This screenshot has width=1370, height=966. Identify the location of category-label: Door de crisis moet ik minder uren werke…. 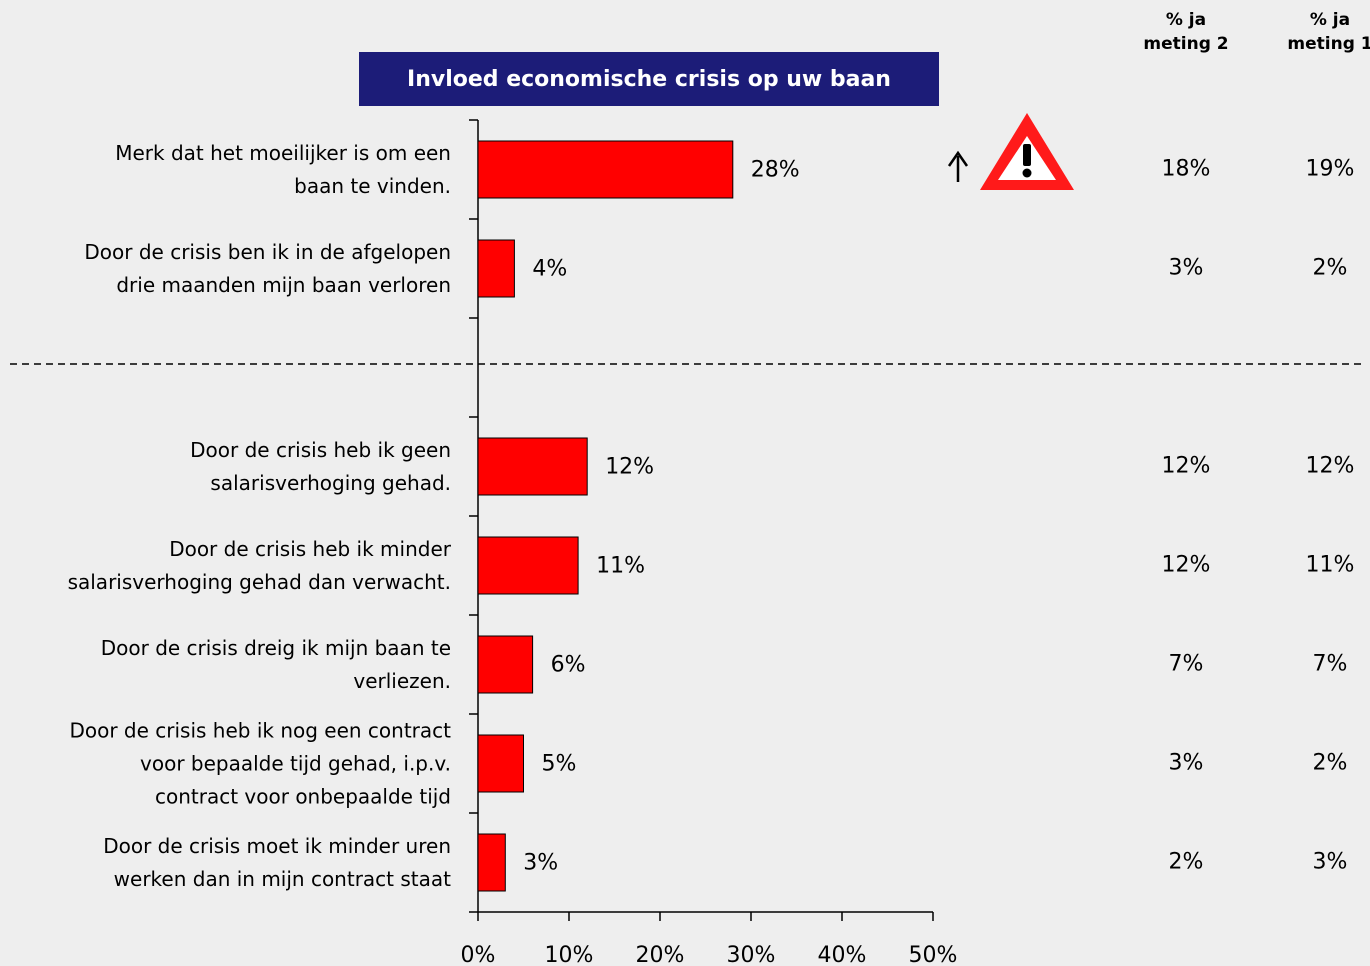
(277, 862).